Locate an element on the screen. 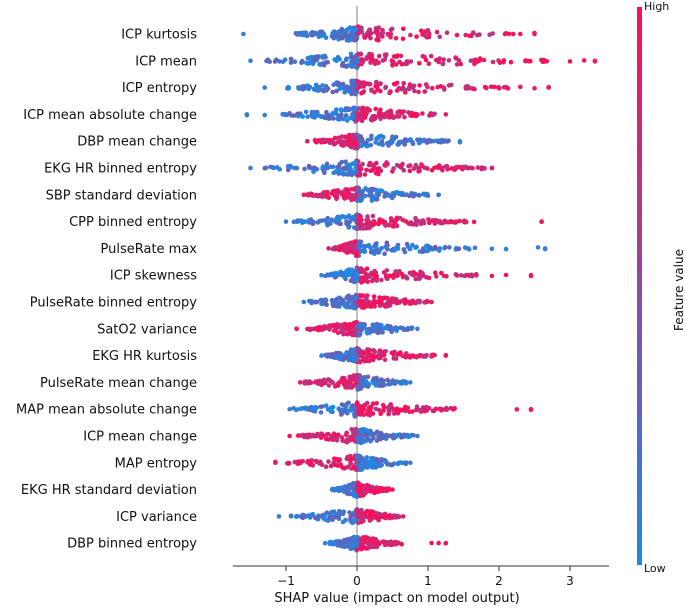 This screenshot has width=685, height=608. x-tick-label: 0 is located at coordinates (357, 581).